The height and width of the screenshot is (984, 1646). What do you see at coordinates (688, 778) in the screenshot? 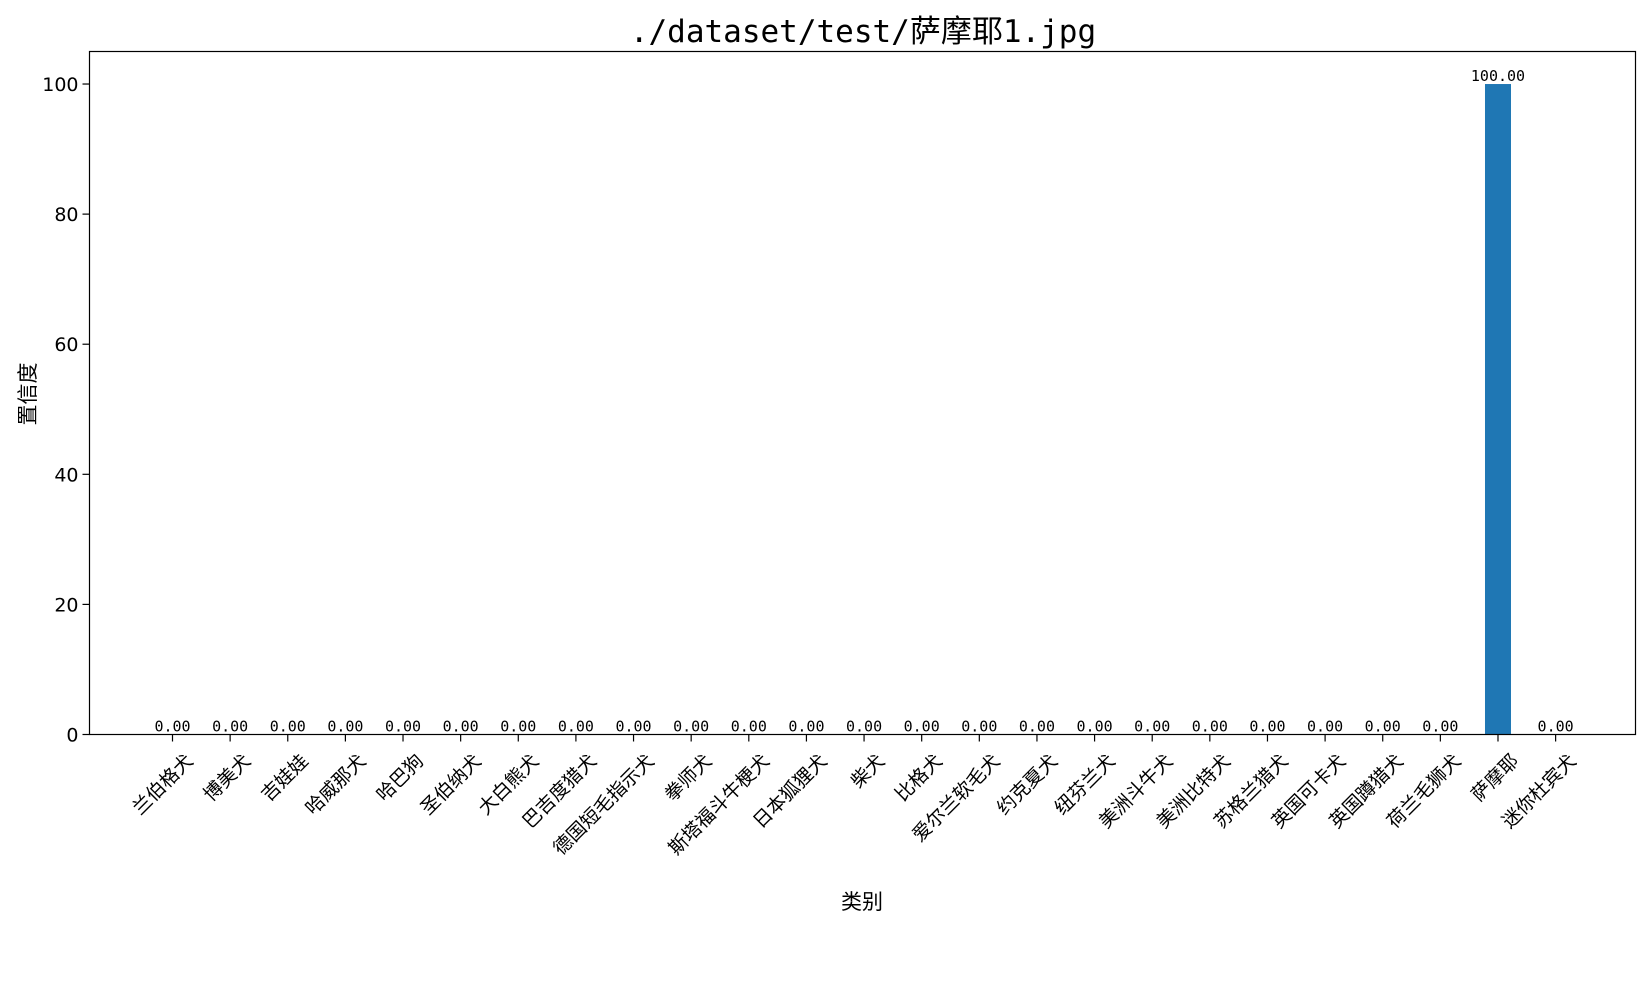
I see `category-label: 拳师犬` at bounding box center [688, 778].